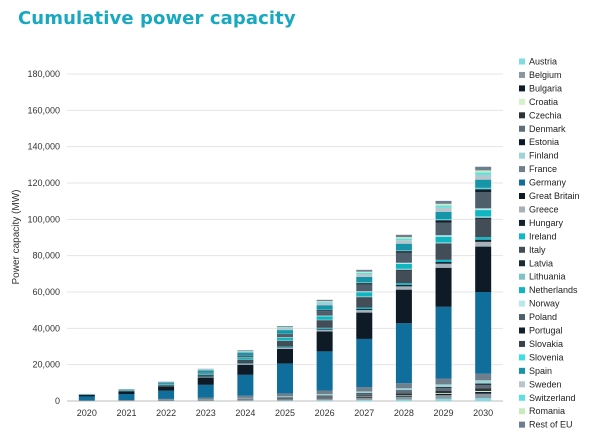 Image resolution: width=597 pixels, height=443 pixels. Describe the element at coordinates (205, 384) in the screenshot. I see `bar-stack-2023` at that location.